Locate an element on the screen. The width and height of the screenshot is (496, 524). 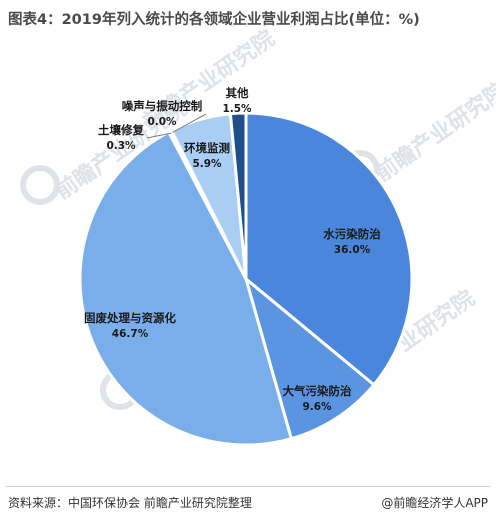
slice-label: 噪声与振动控制 is located at coordinates (162, 106).